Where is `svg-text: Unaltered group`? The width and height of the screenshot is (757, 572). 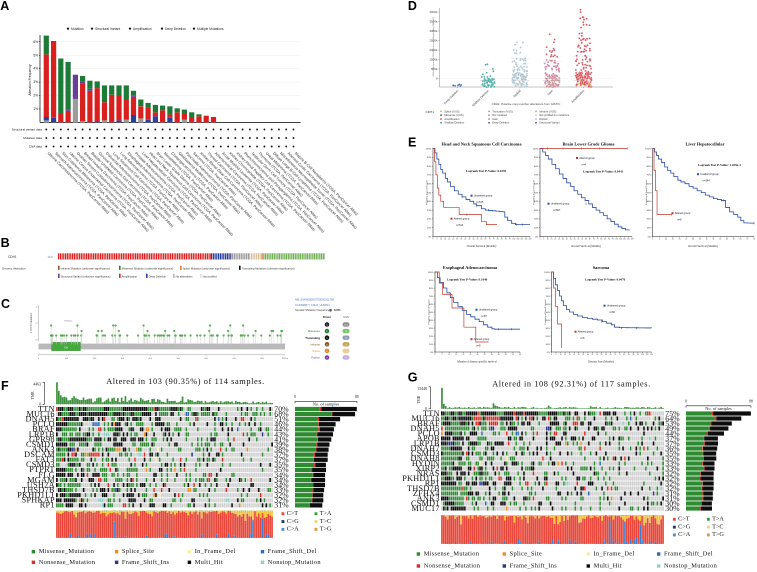
svg-text: Unaltered group is located at coordinates (488, 310).